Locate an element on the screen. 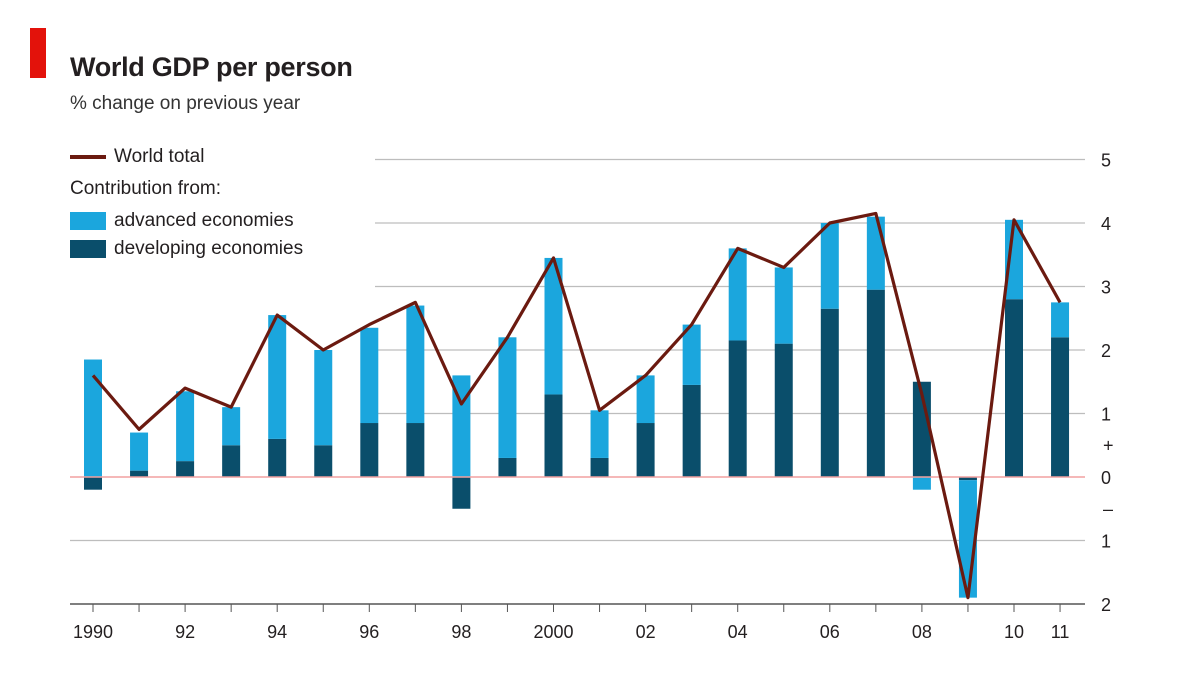 Image resolution: width=1181 pixels, height=673 pixels. bar-advanced-1999 is located at coordinates (507, 397).